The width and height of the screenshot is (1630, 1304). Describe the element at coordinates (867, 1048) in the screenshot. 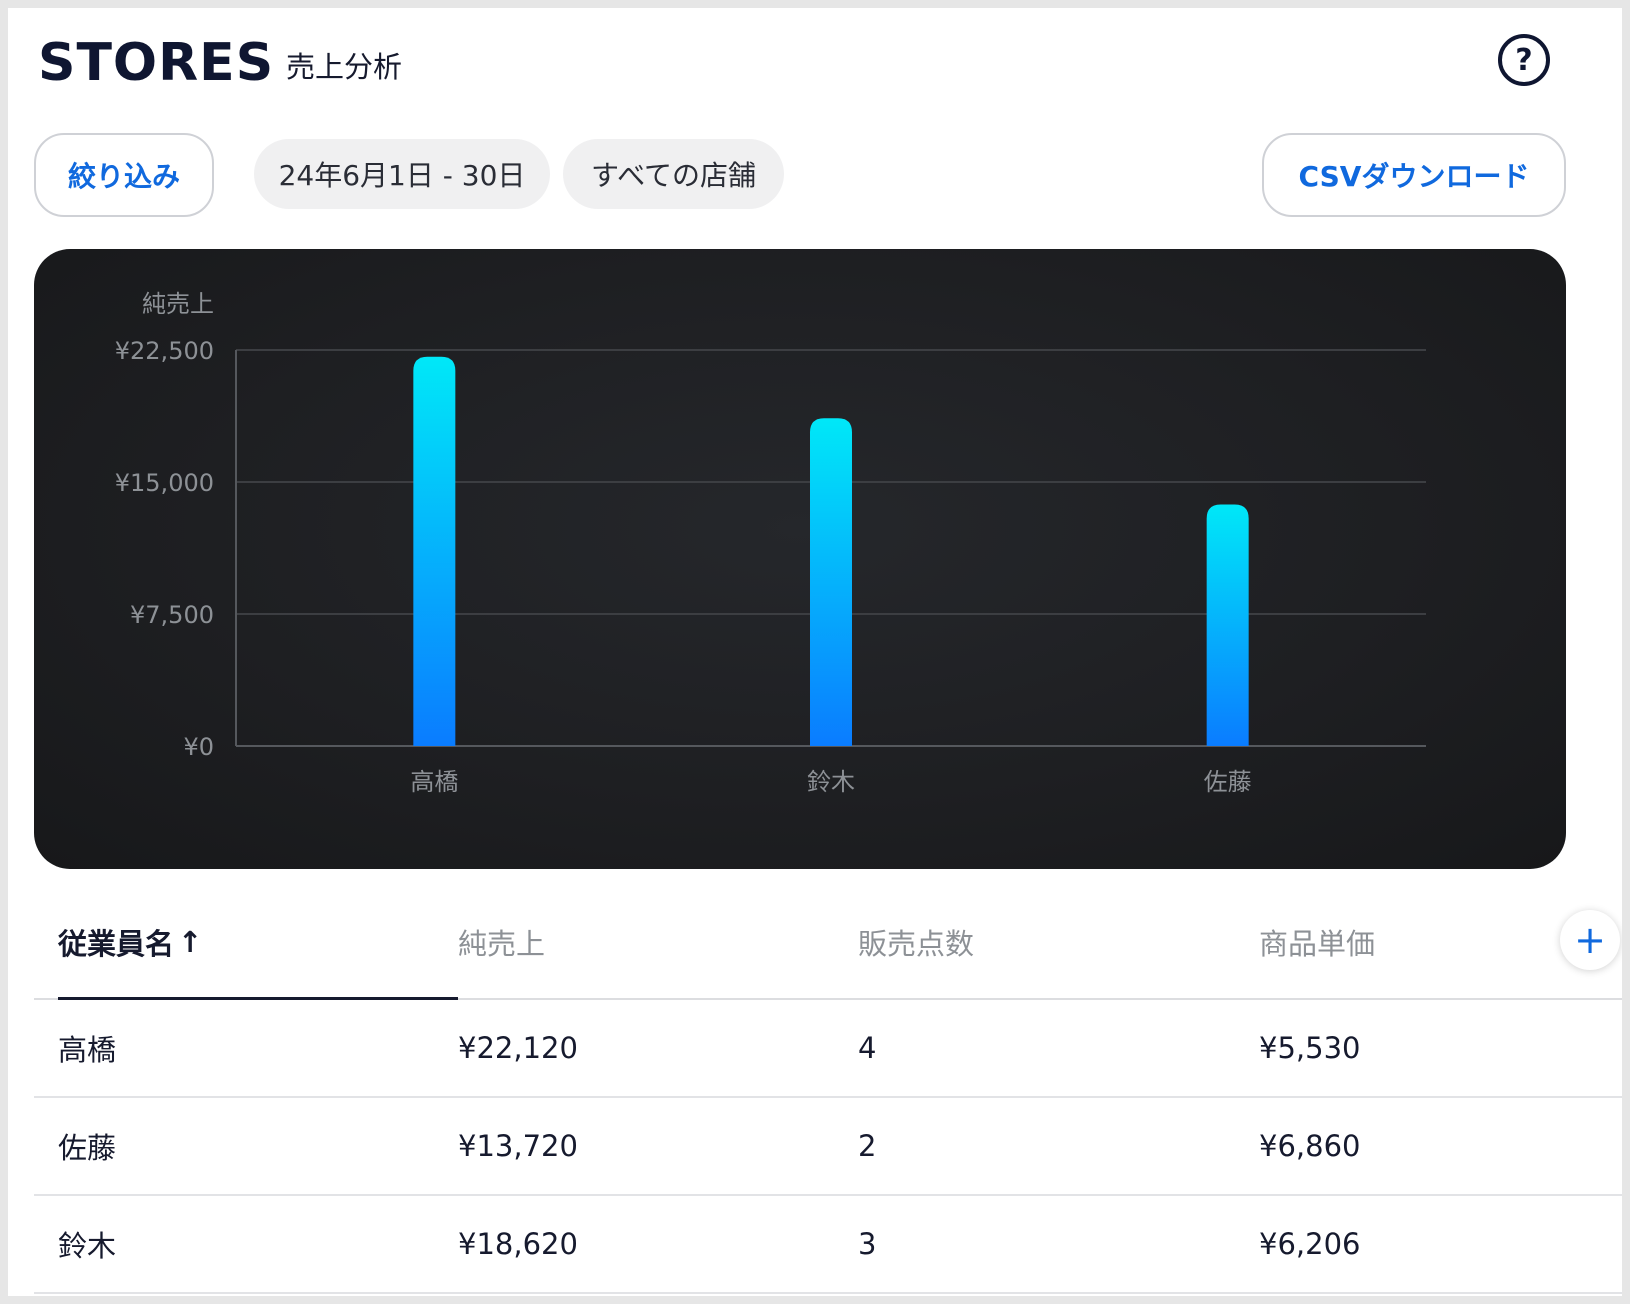

I see `cell-items-sold: 4` at that location.